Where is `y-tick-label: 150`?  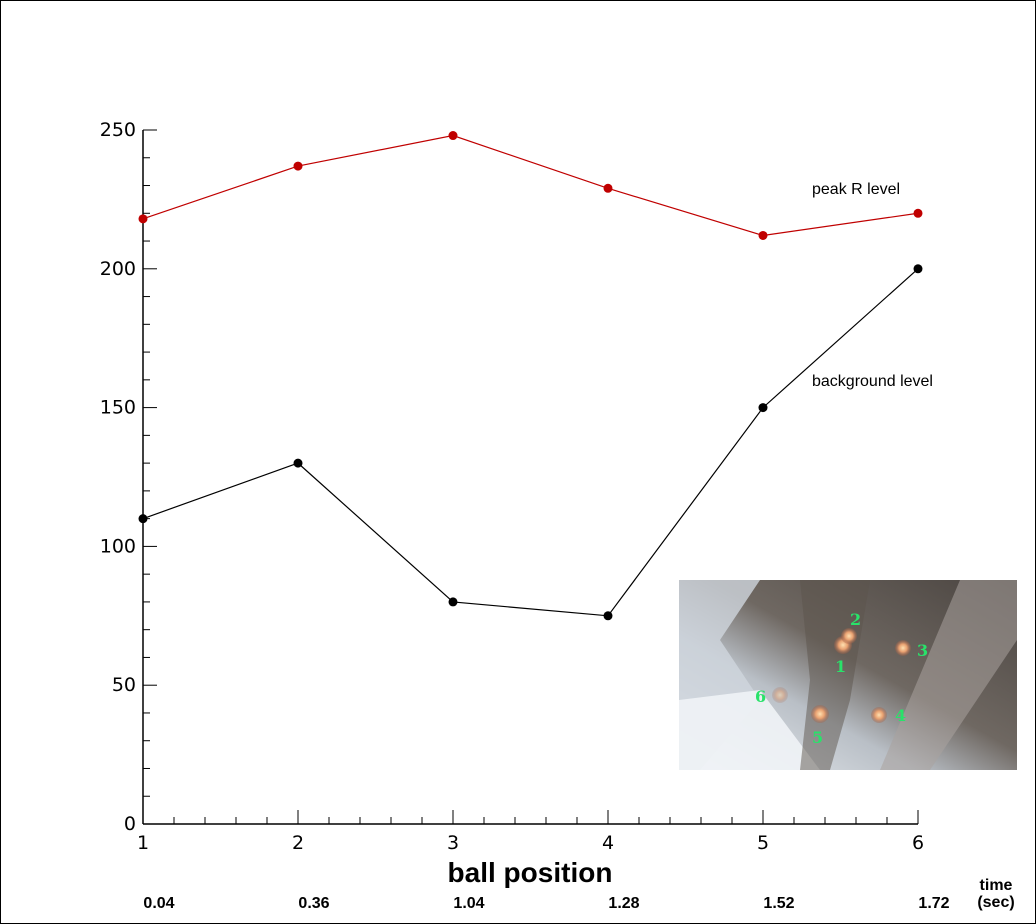
y-tick-label: 150 is located at coordinates (118, 408).